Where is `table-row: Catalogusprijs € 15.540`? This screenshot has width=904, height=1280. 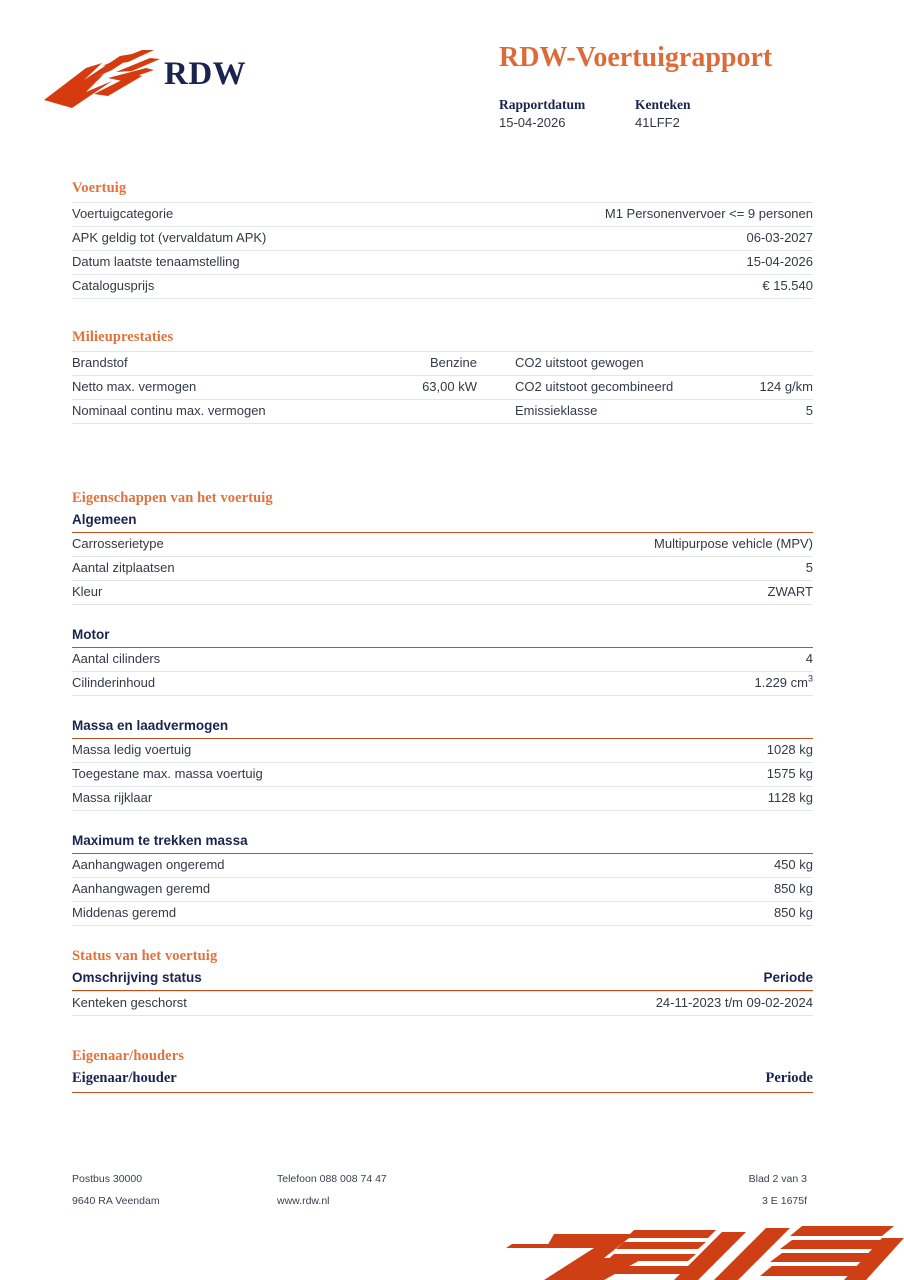
table-row: Catalogusprijs € 15.540 is located at coordinates (442, 286).